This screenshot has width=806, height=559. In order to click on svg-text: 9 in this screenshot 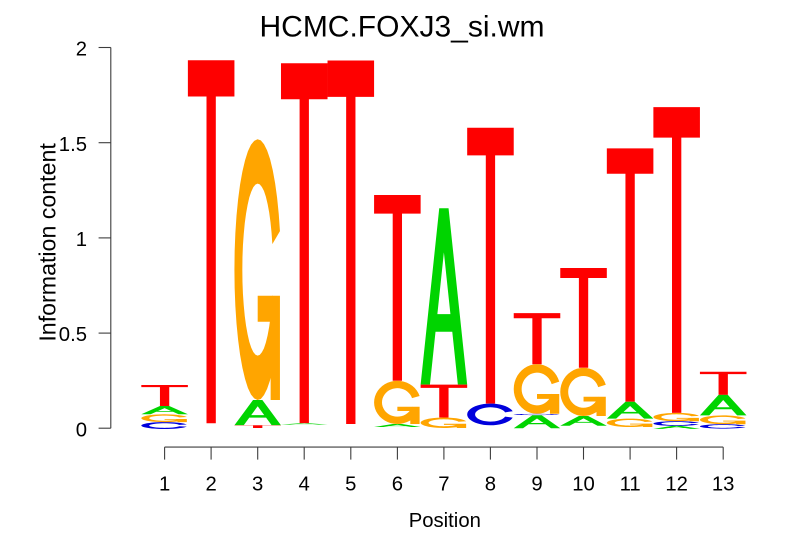, I will do `click(536, 485)`.